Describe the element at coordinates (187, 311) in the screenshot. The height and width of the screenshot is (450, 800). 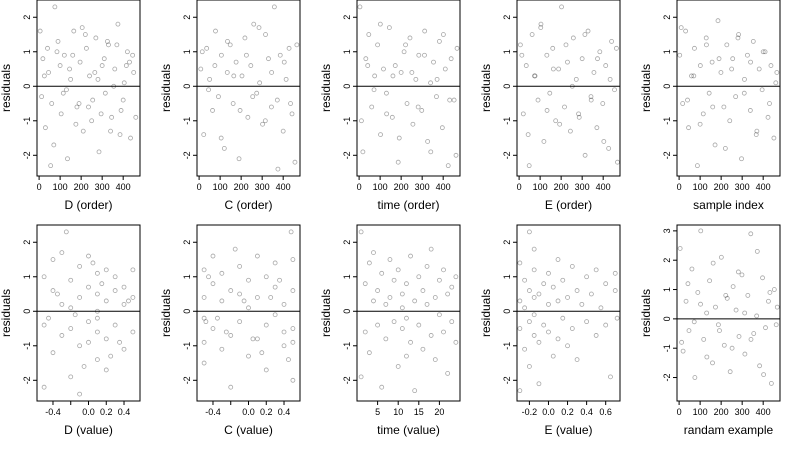
I see `y-tick-label: 0` at that location.